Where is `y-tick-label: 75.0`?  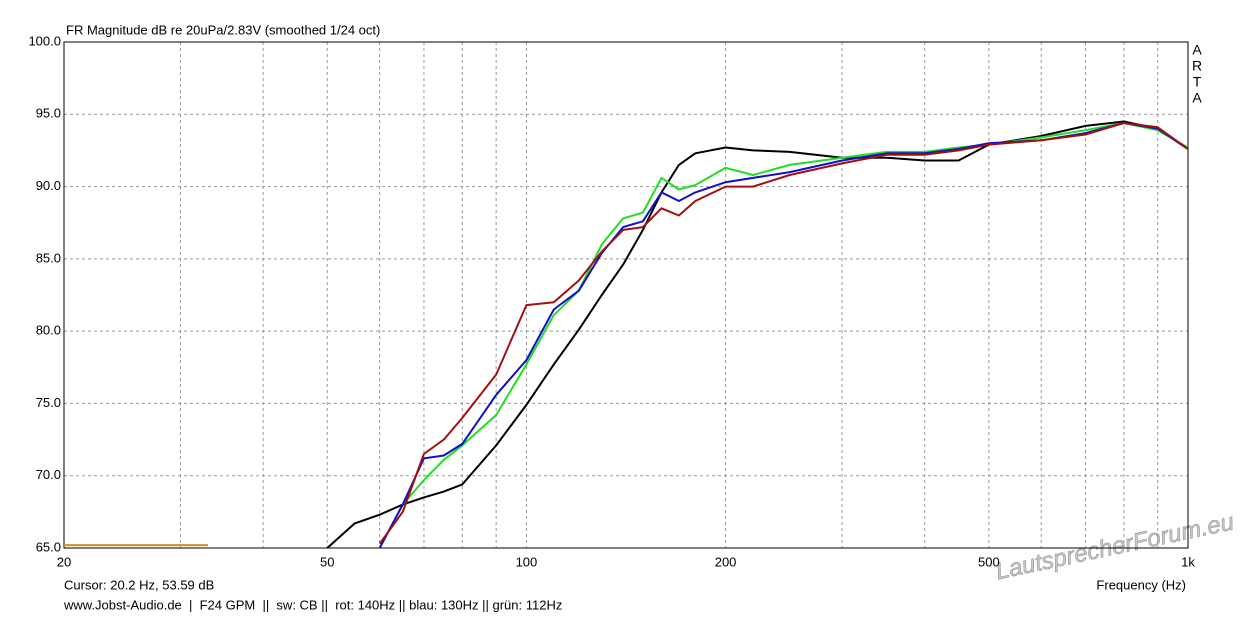 y-tick-label: 75.0 is located at coordinates (48, 402).